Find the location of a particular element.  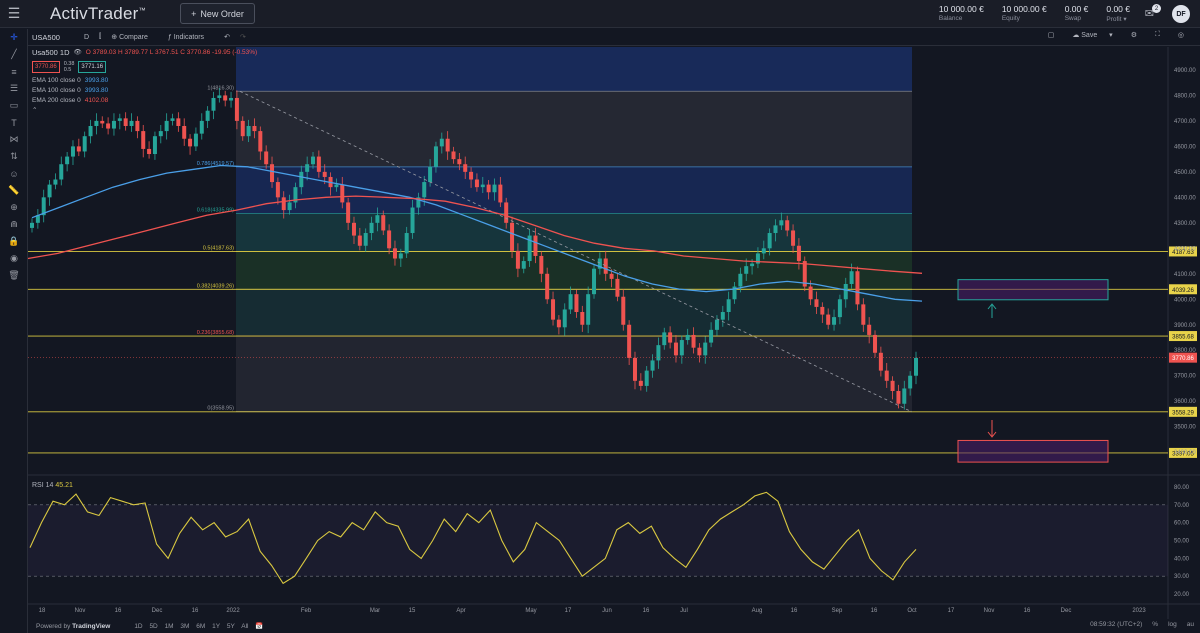

rsi-band is located at coordinates (598, 540).